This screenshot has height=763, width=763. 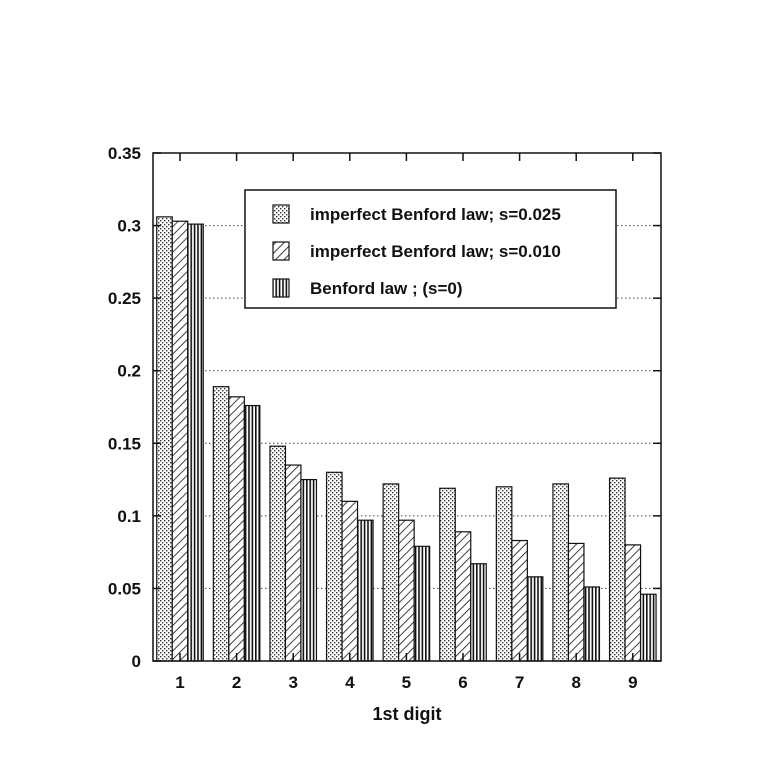 I want to click on y-tick-label: 0.05, so click(x=124, y=588).